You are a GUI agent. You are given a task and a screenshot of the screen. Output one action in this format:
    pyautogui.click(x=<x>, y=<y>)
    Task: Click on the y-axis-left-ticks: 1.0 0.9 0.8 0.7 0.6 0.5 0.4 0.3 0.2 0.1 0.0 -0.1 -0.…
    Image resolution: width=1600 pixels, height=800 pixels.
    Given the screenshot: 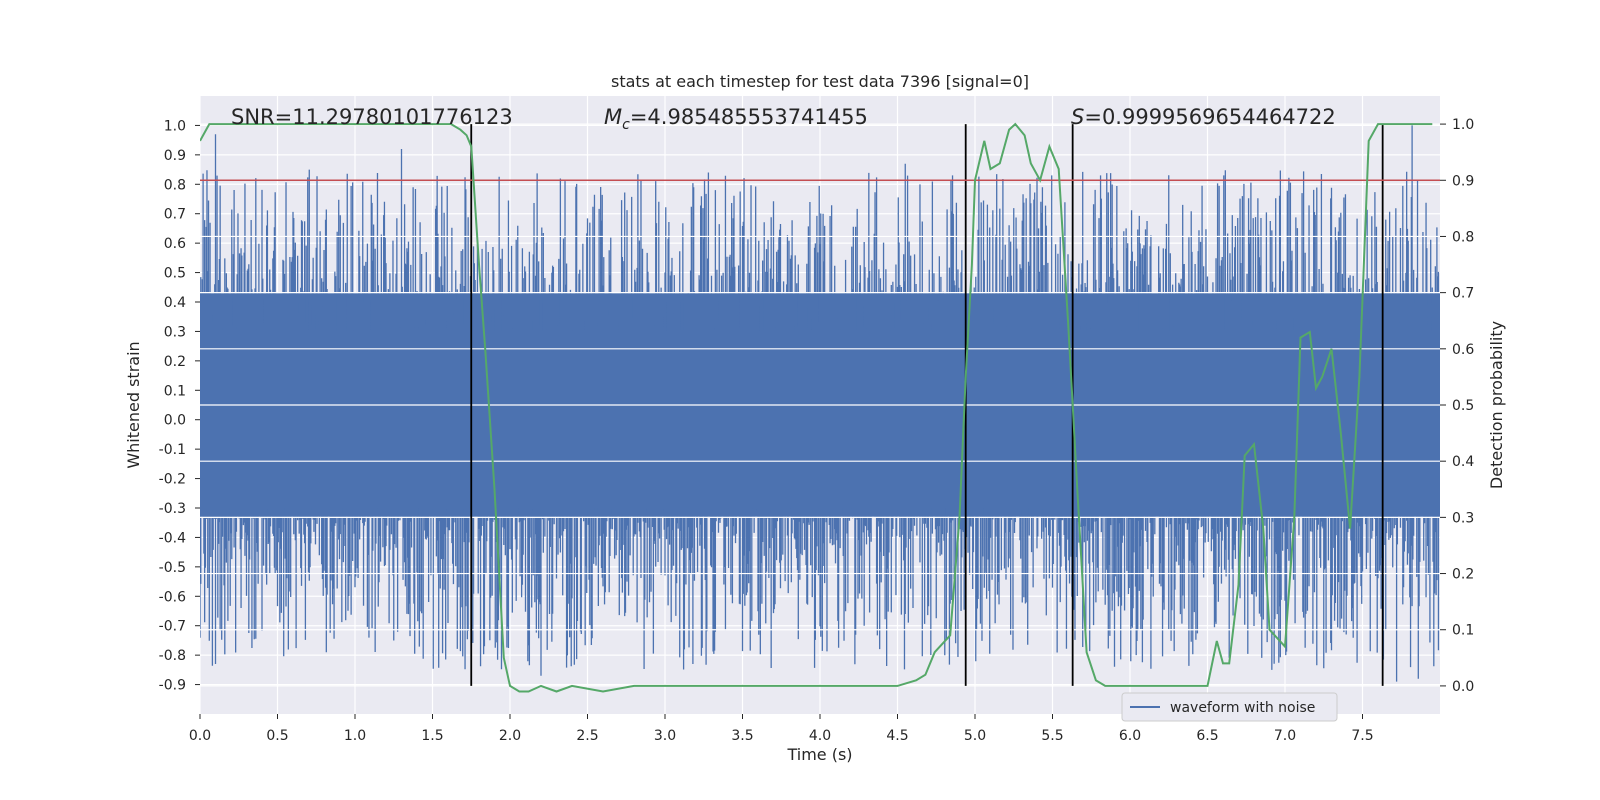 What is the action you would take?
    pyautogui.click(x=179, y=406)
    